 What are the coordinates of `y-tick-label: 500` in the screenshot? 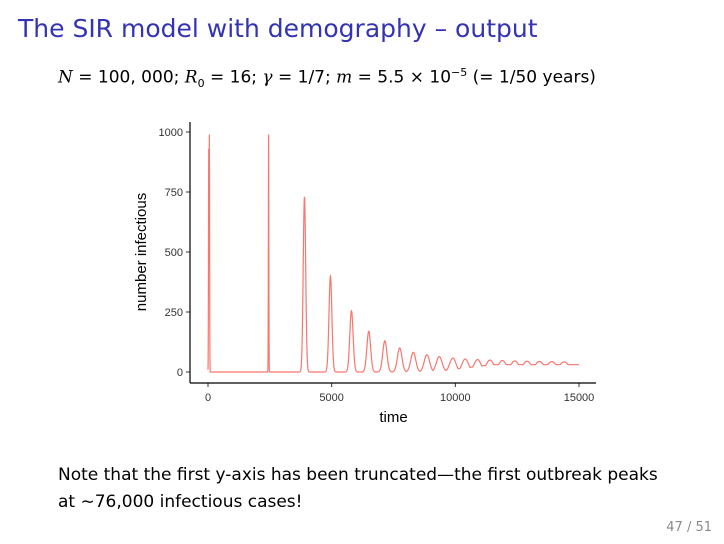 It's located at (174, 253).